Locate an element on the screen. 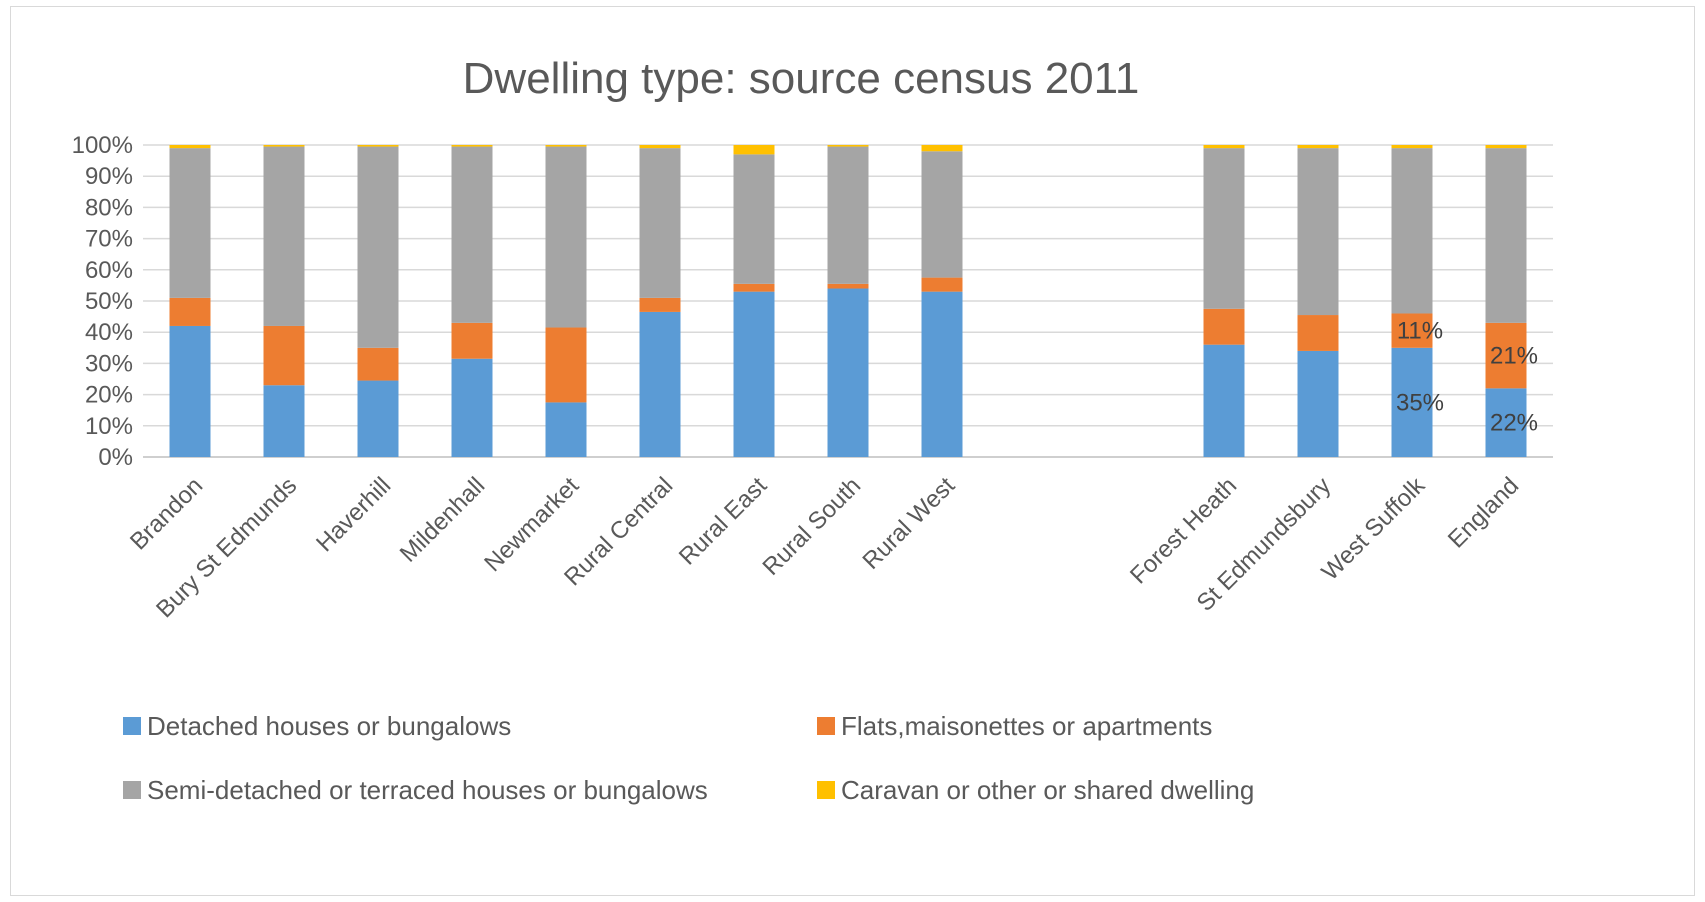 This screenshot has width=1705, height=902. y-tick-label: 70% is located at coordinates (109, 239).